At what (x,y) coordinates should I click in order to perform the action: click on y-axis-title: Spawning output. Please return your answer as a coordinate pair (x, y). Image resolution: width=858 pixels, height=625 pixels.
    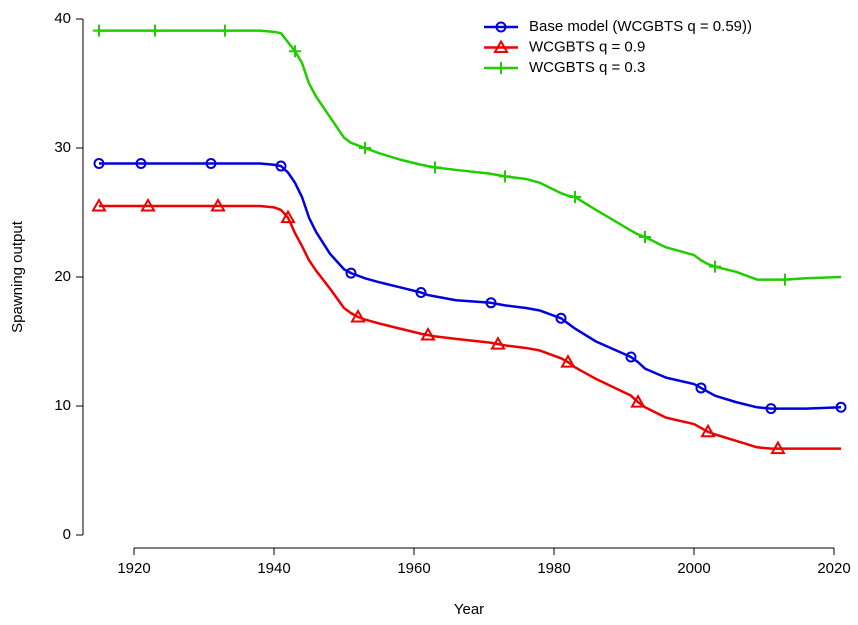
    Looking at the image, I should click on (17, 276).